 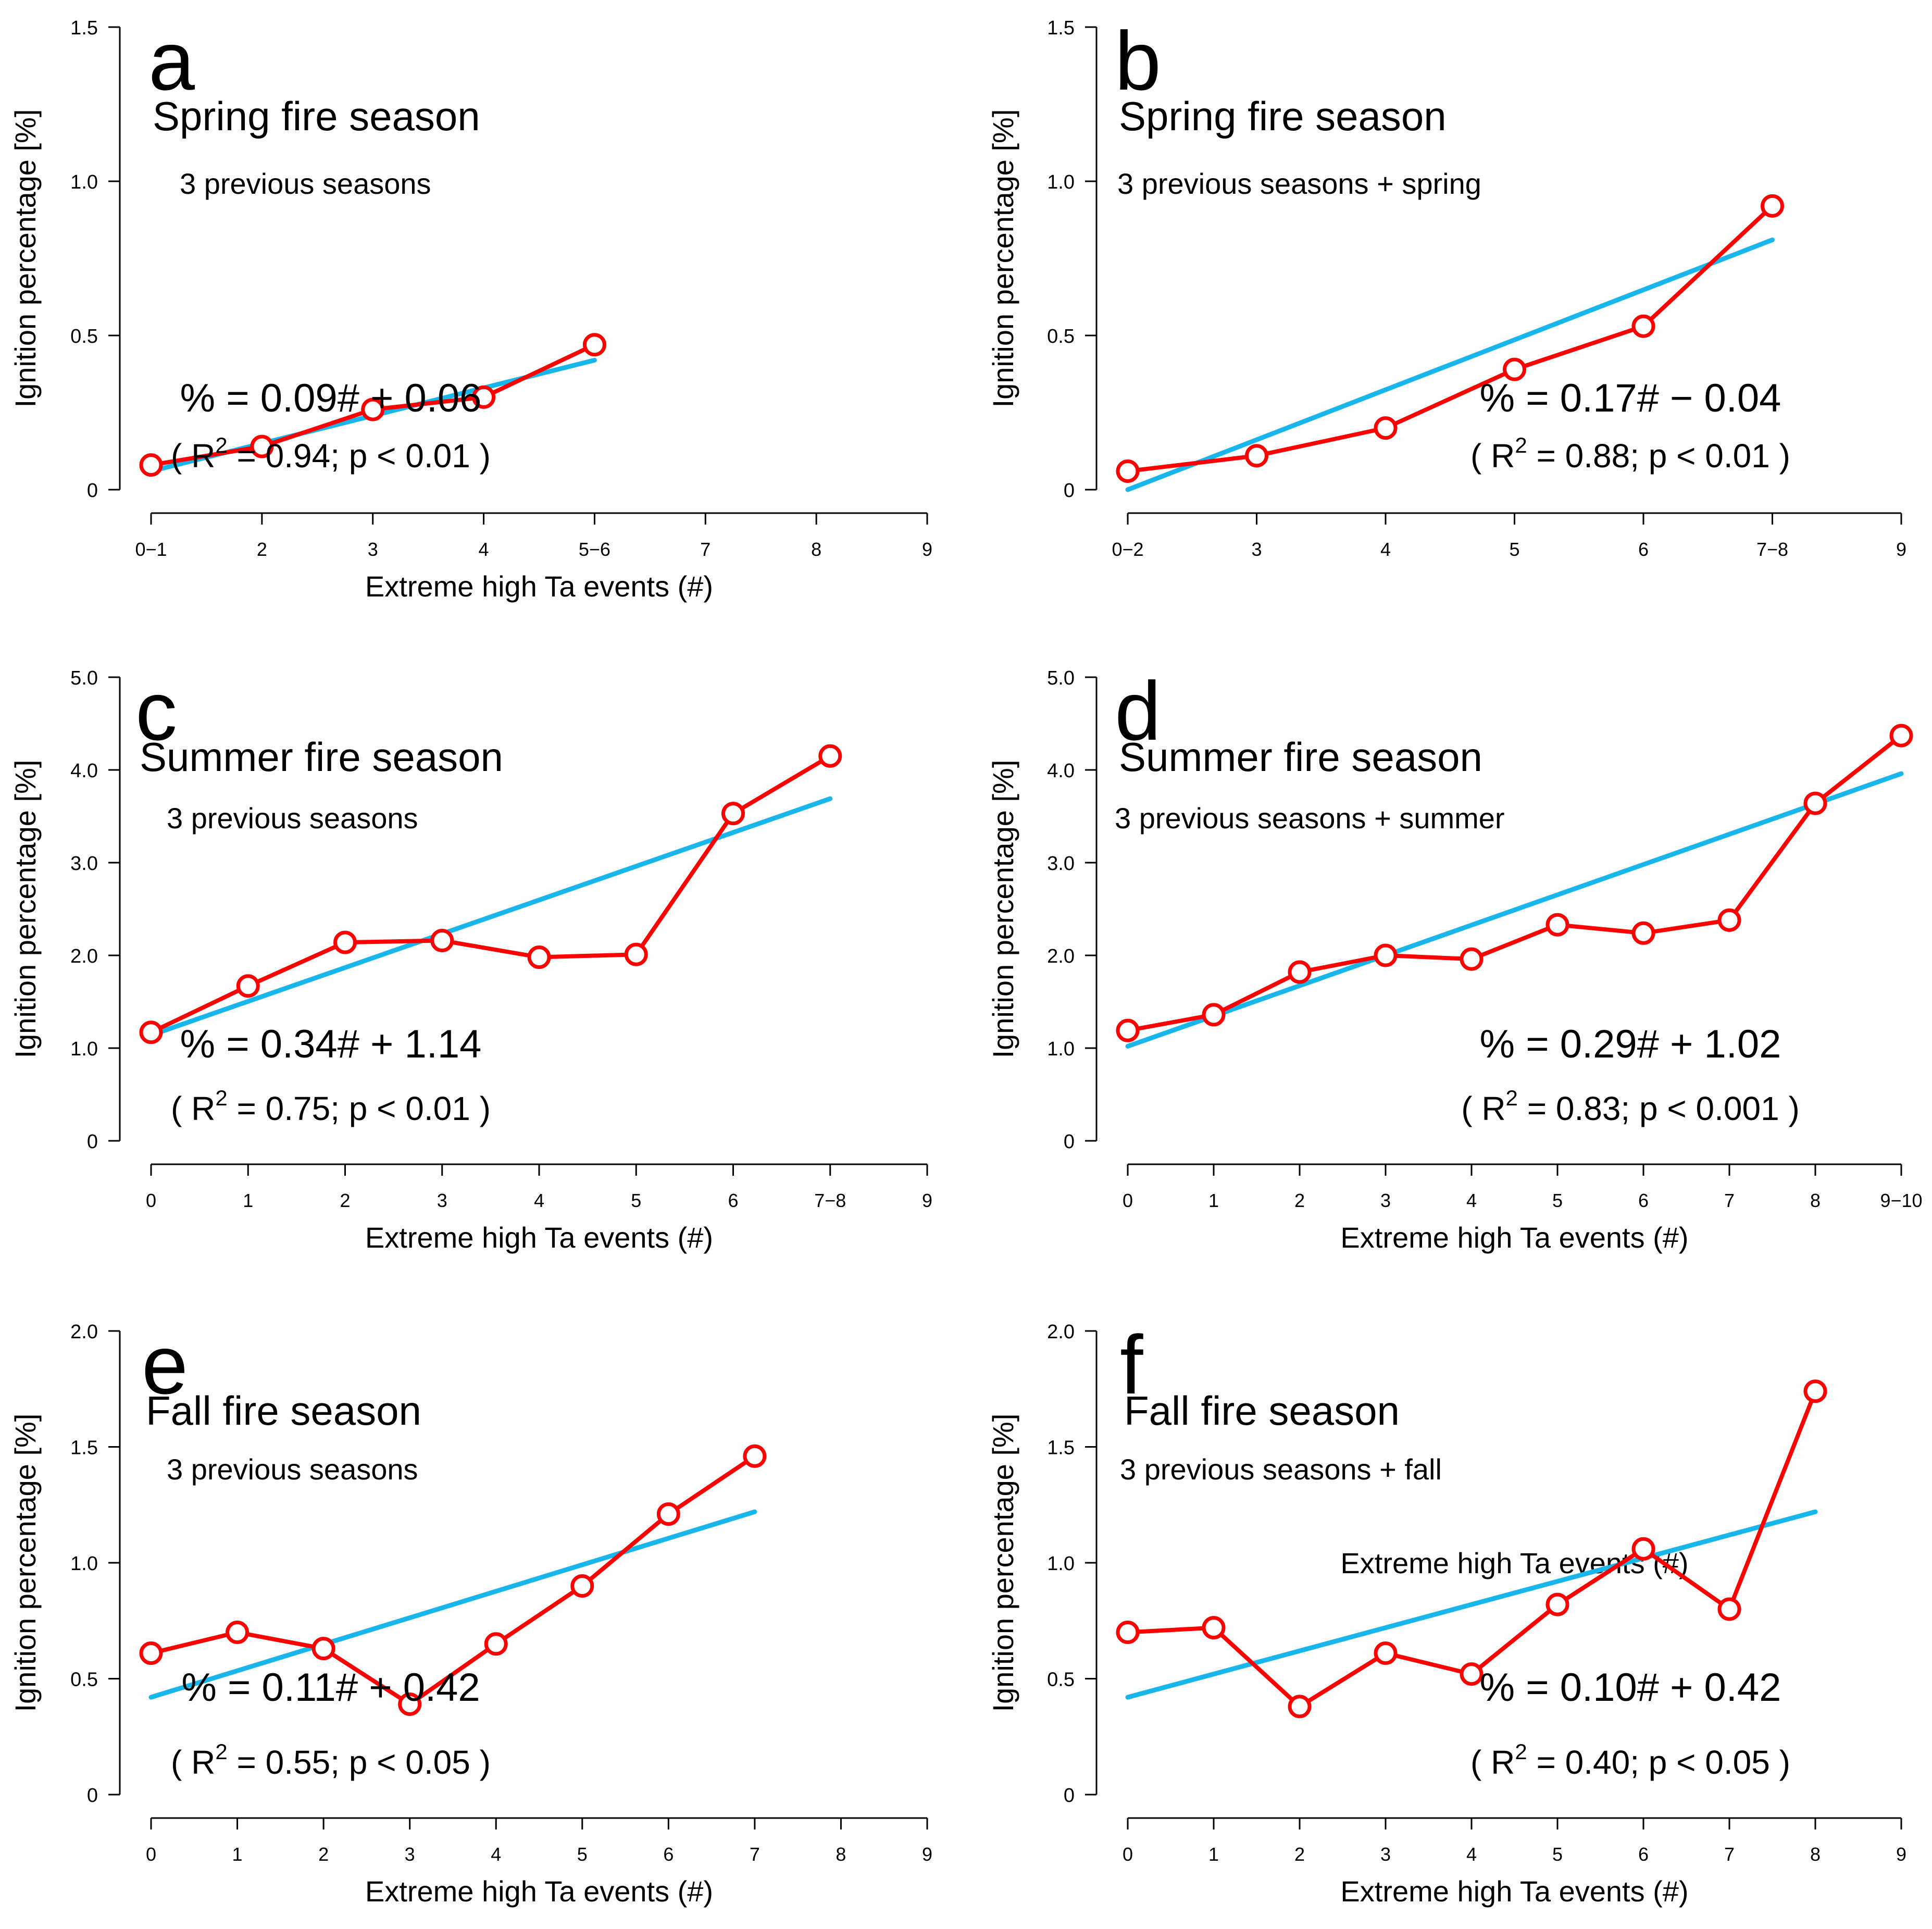 What do you see at coordinates (292, 1469) in the screenshot?
I see `panel-subtitle: 3 previous seasons` at bounding box center [292, 1469].